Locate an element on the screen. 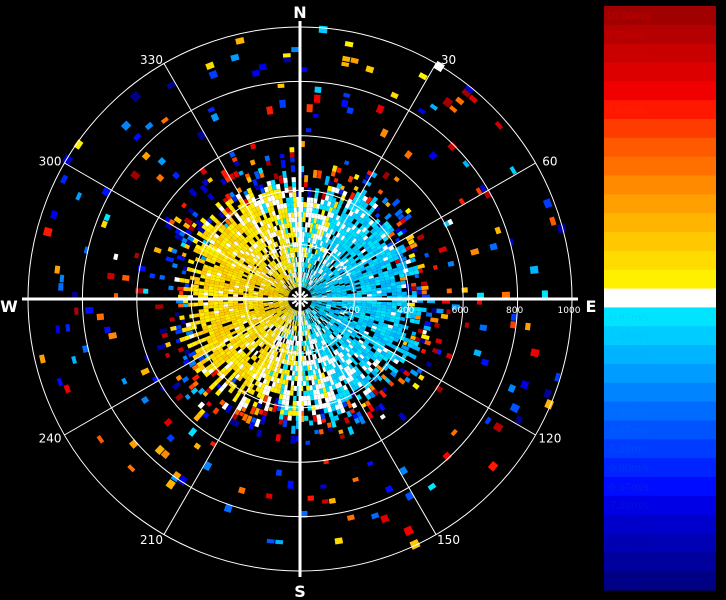 This screenshot has width=726, height=600. colorbar-label: -0.67m/s is located at coordinates (627, 318).